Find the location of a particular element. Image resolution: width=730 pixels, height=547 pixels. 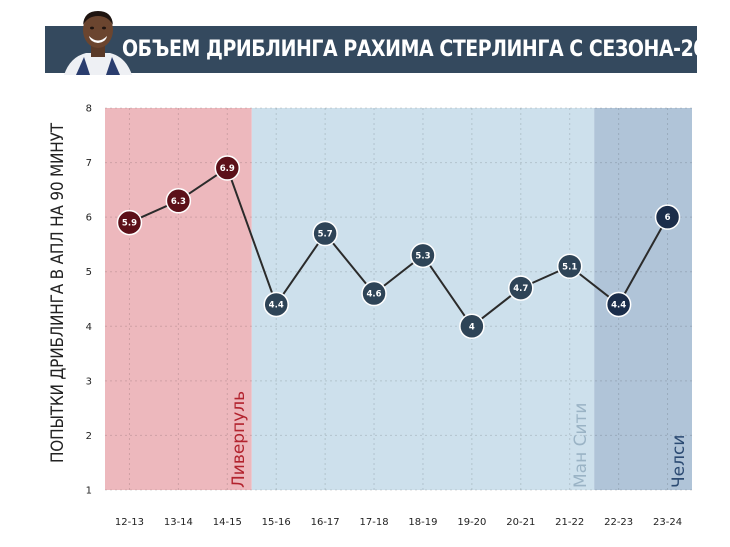

x-tick-label-0: 12-13 is located at coordinates (129, 522).